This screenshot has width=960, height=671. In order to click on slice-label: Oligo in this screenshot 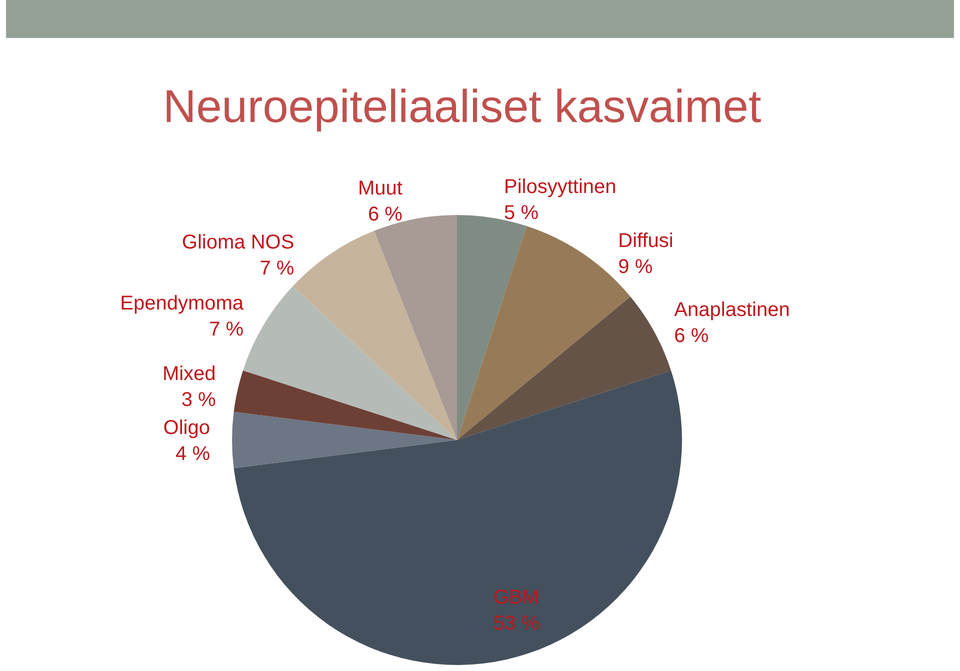, I will do `click(186, 427)`.